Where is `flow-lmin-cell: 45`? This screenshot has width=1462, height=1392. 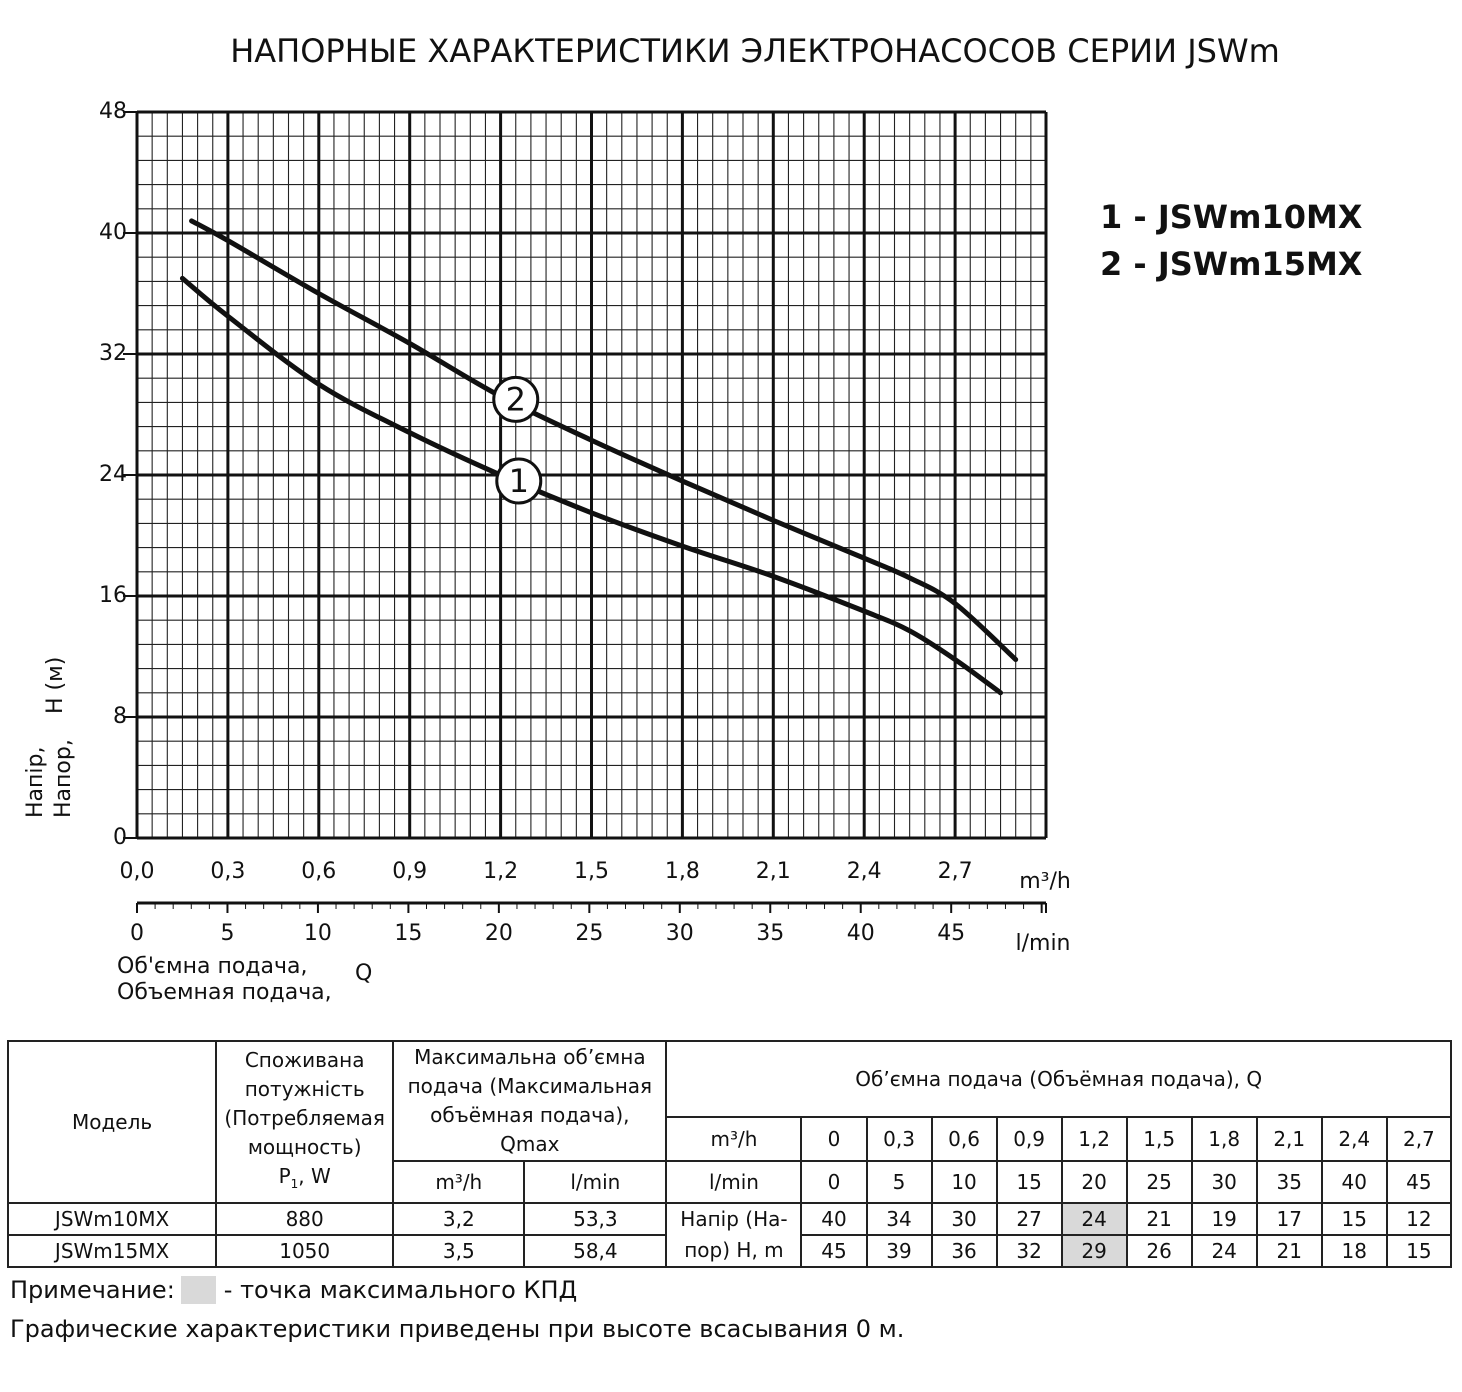
flow-lmin-cell: 45 is located at coordinates (1419, 1182).